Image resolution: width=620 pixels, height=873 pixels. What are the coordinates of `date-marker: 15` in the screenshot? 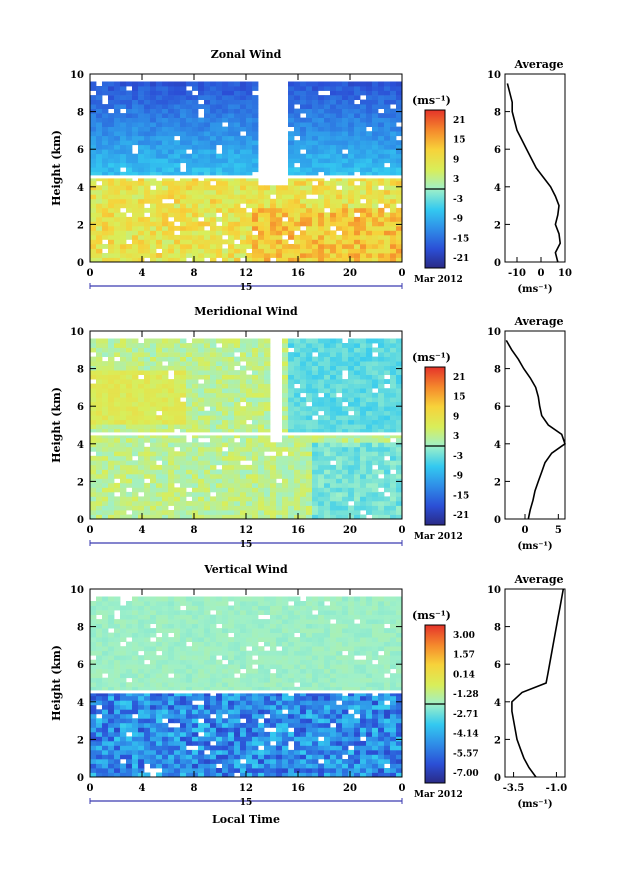 It's located at (246, 288).